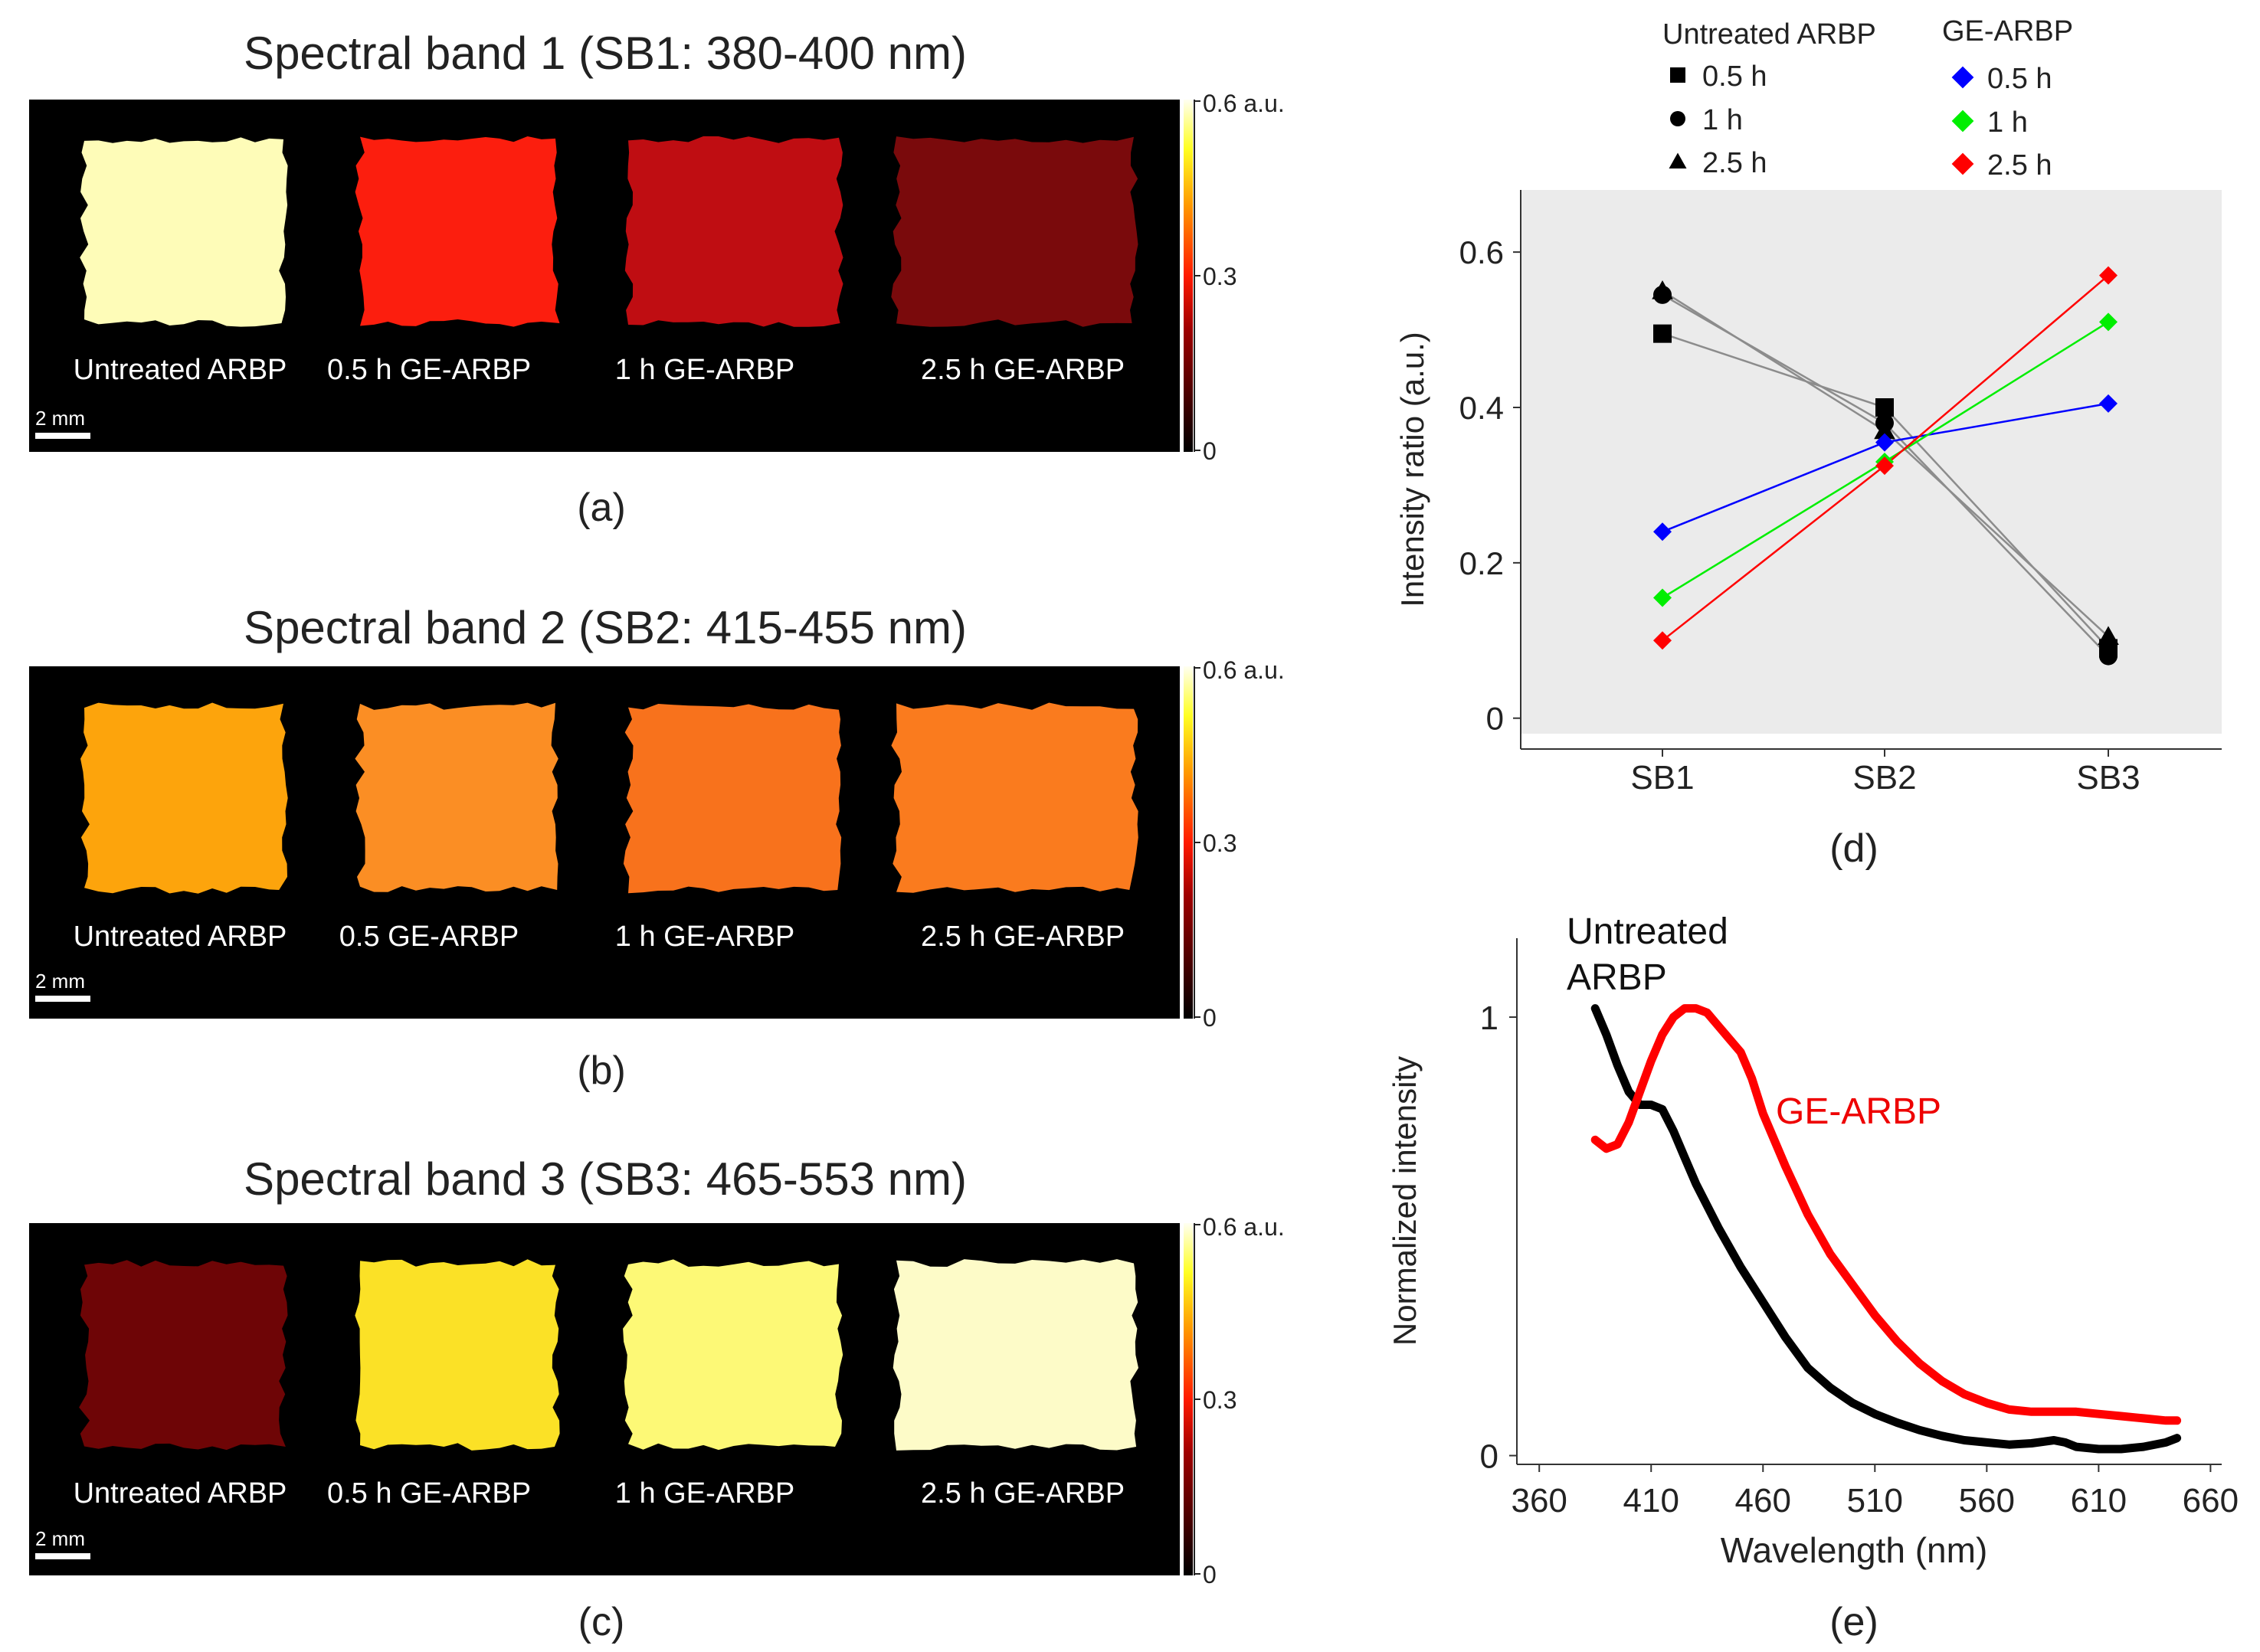  What do you see at coordinates (2108, 403) in the screenshot?
I see `chart-d-point-s4-SB3` at bounding box center [2108, 403].